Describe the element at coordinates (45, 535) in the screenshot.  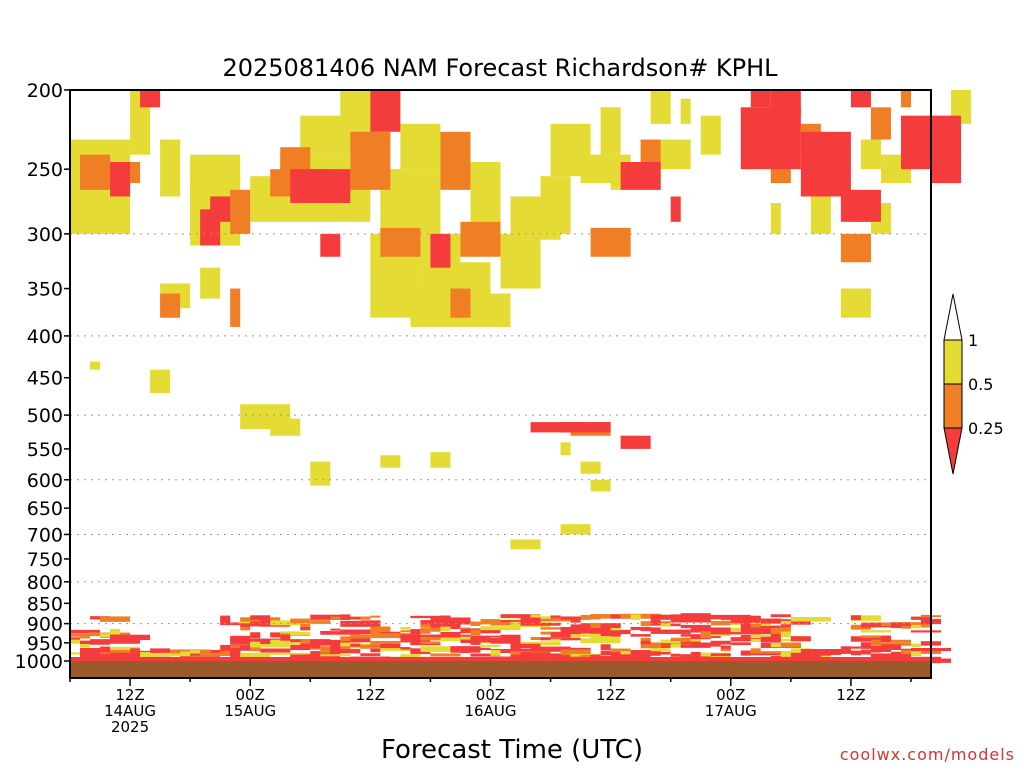
I see `y-tick-label: 700` at that location.